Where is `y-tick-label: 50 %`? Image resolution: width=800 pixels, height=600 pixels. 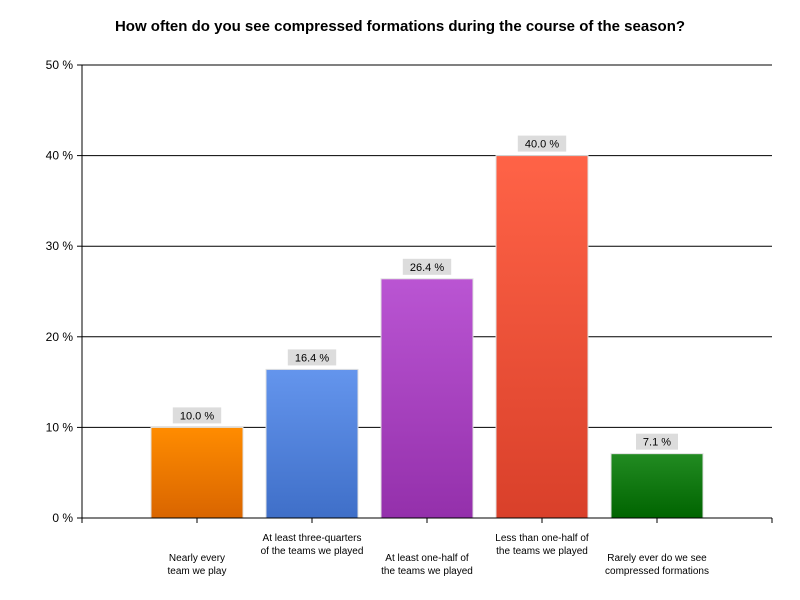 y-tick-label: 50 % is located at coordinates (60, 65).